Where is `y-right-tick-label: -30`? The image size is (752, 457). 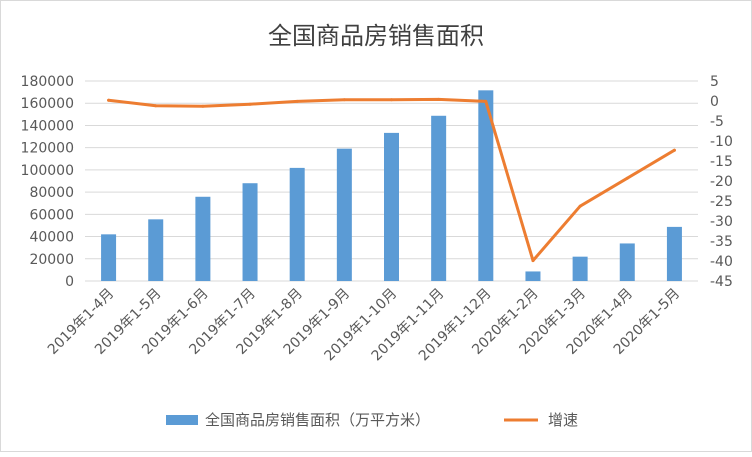
y-right-tick-label: -30 is located at coordinates (721, 222).